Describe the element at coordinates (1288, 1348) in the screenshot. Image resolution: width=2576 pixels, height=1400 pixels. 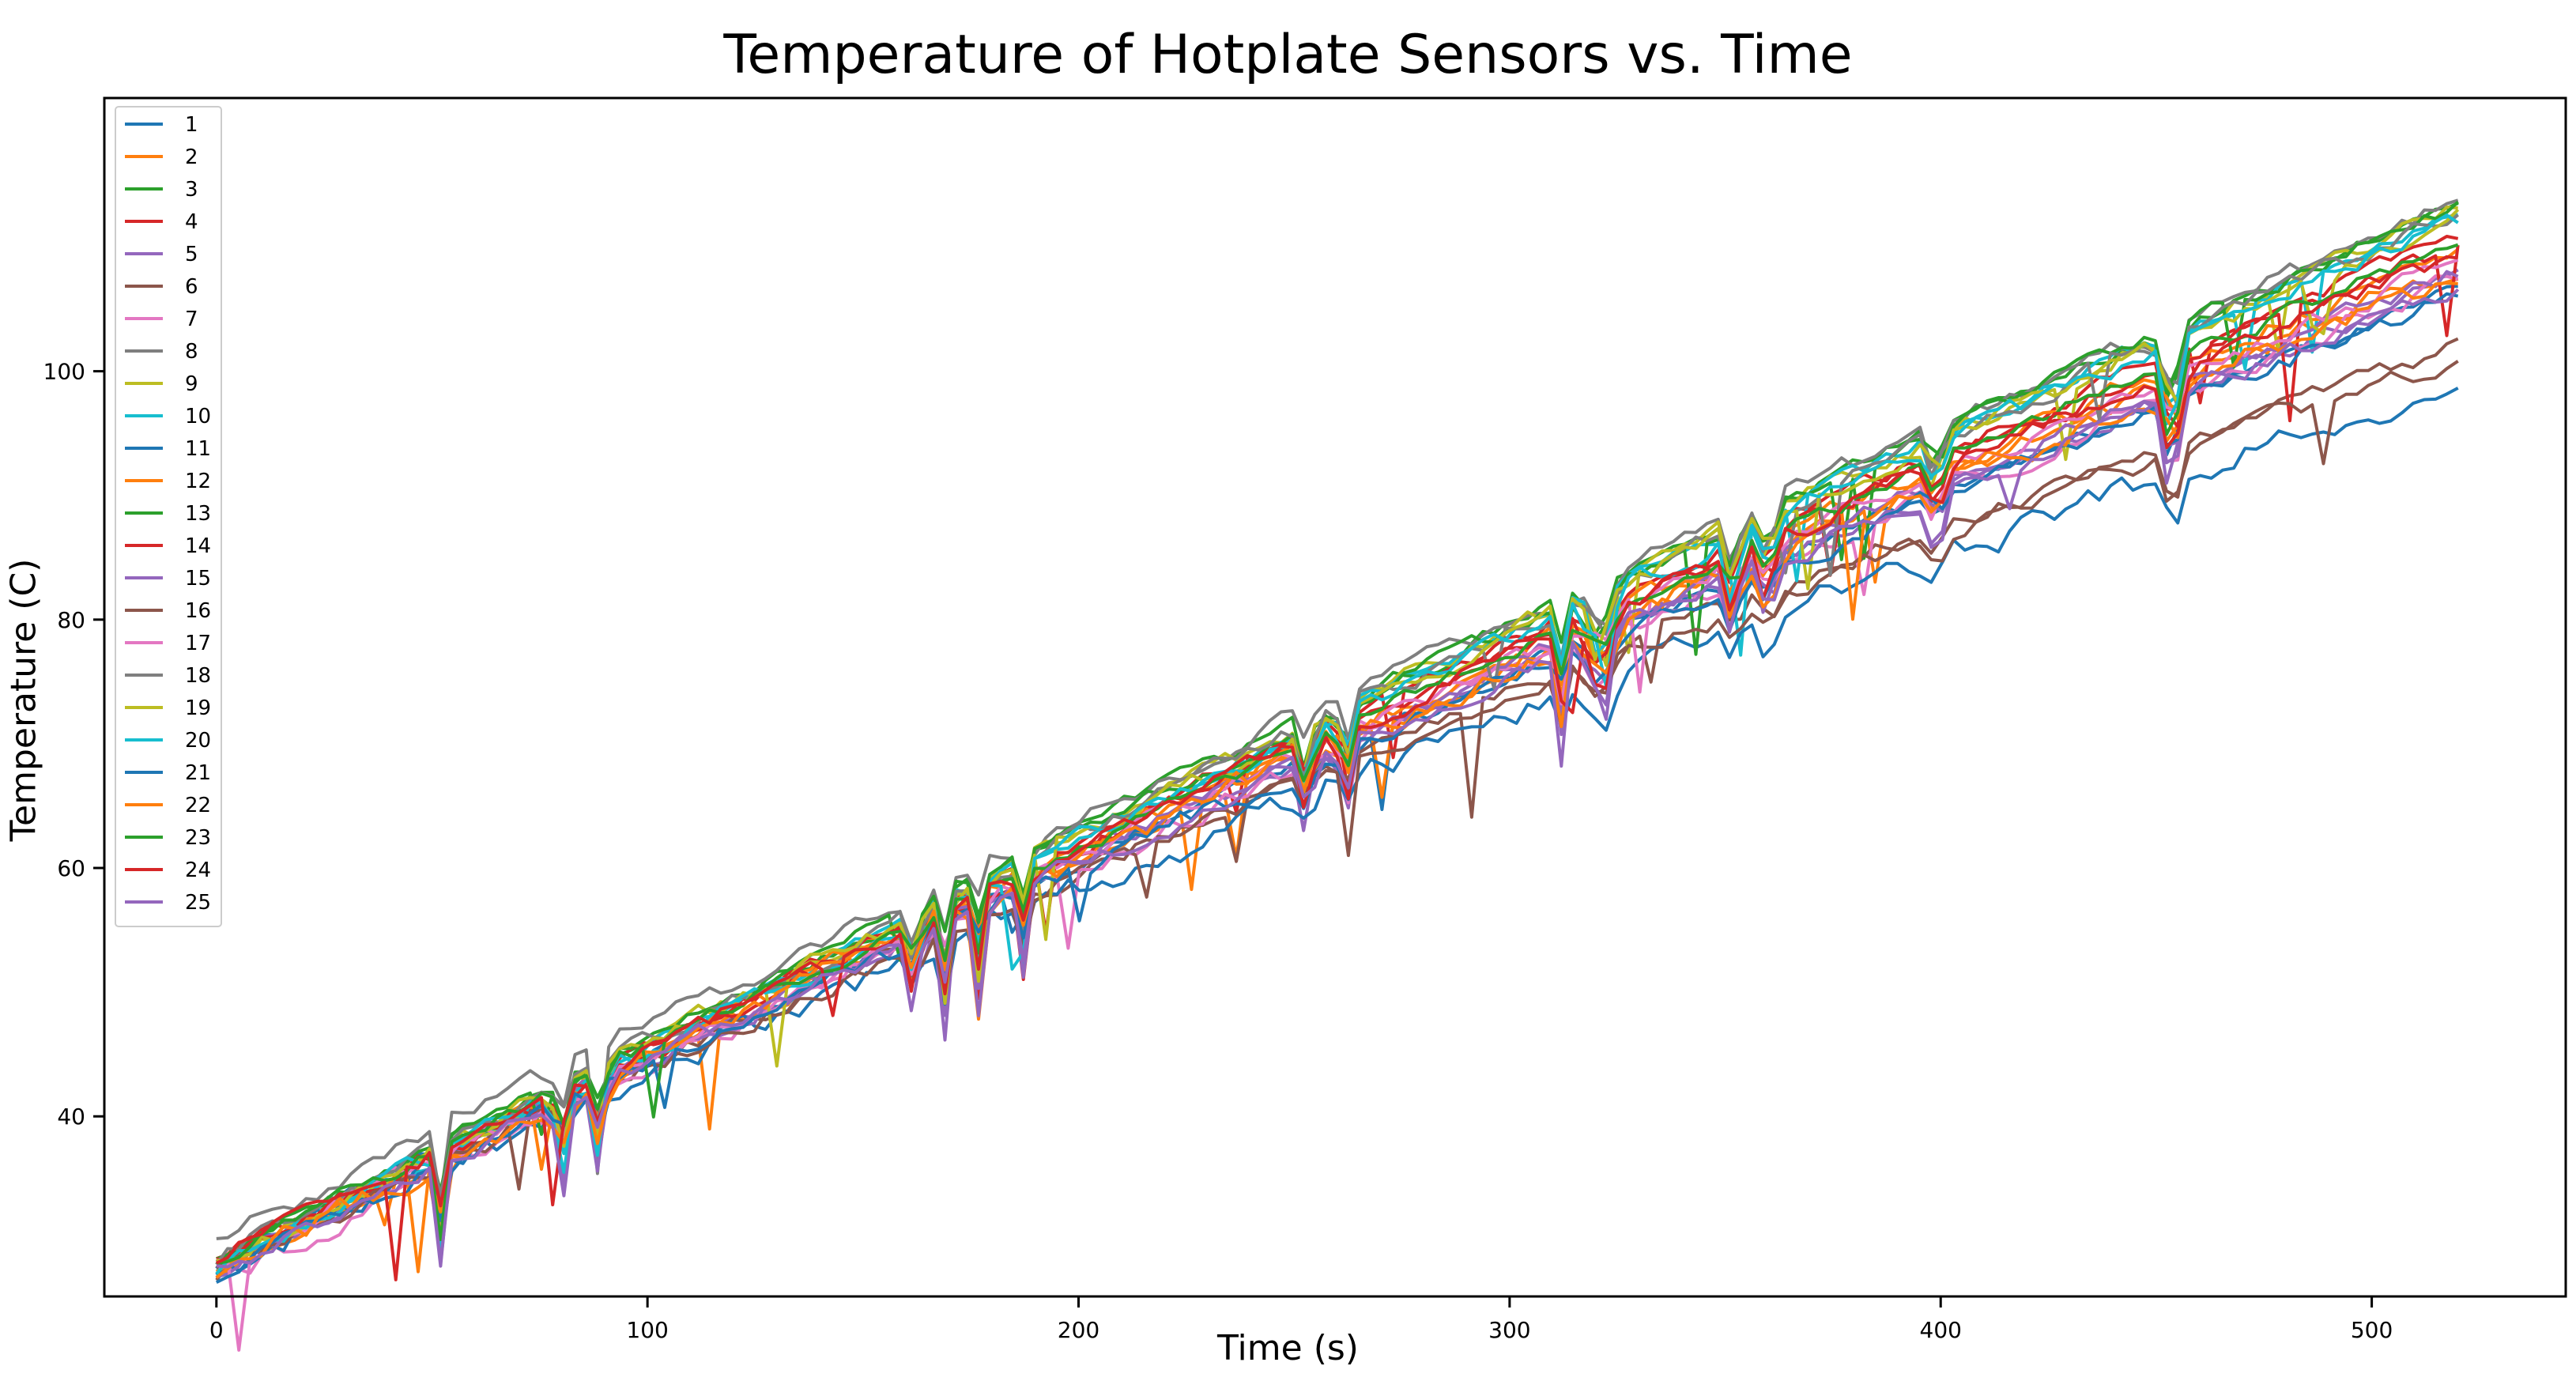
I see `x-axis-label: Time (s)` at that location.